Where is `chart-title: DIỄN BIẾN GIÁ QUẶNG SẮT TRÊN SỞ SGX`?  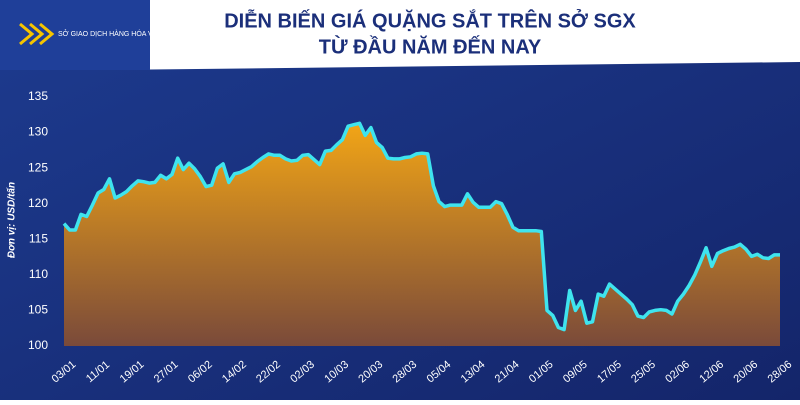 chart-title: DIỄN BIẾN GIÁ QUẶNG SẮT TRÊN SỞ SGX is located at coordinates (430, 20).